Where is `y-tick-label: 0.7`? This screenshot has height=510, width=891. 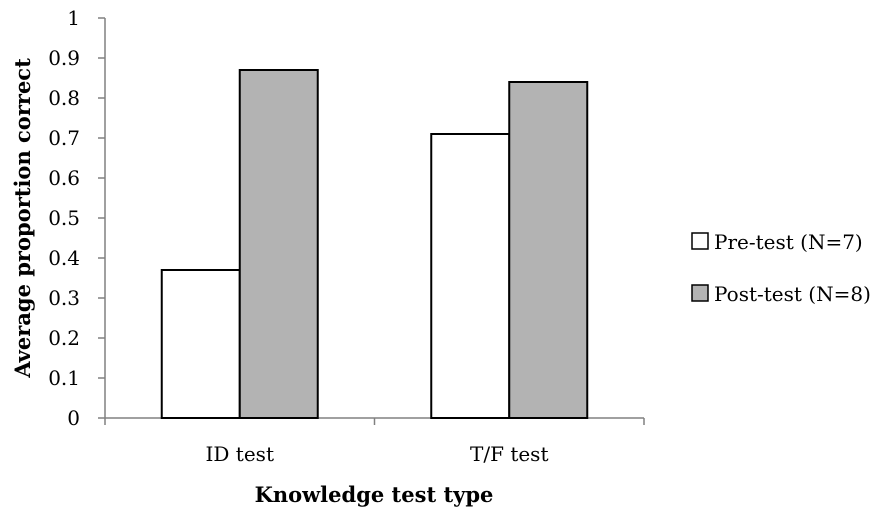 y-tick-label: 0.7 is located at coordinates (64, 138).